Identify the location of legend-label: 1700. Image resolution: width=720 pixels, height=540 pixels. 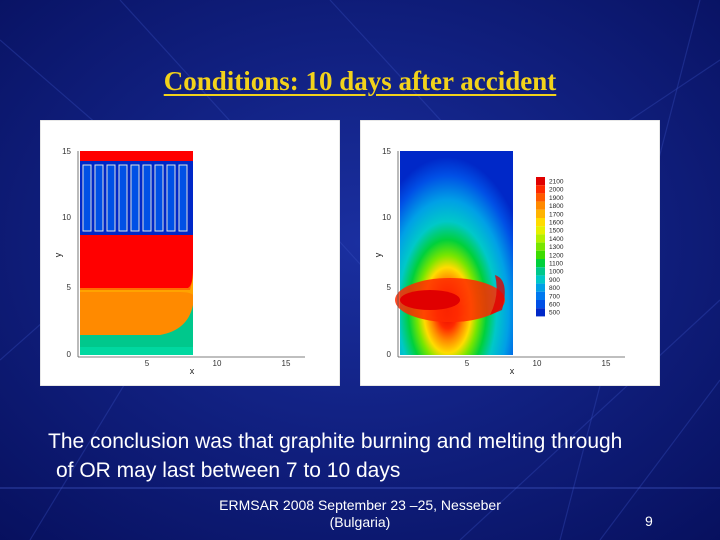
(556, 214).